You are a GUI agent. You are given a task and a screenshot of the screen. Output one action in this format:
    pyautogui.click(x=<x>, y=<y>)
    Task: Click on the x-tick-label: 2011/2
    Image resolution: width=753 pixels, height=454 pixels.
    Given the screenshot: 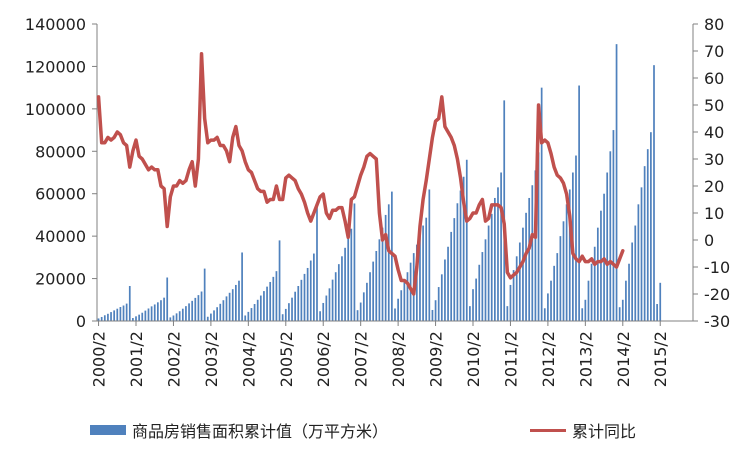 What is the action you would take?
    pyautogui.click(x=511, y=359)
    